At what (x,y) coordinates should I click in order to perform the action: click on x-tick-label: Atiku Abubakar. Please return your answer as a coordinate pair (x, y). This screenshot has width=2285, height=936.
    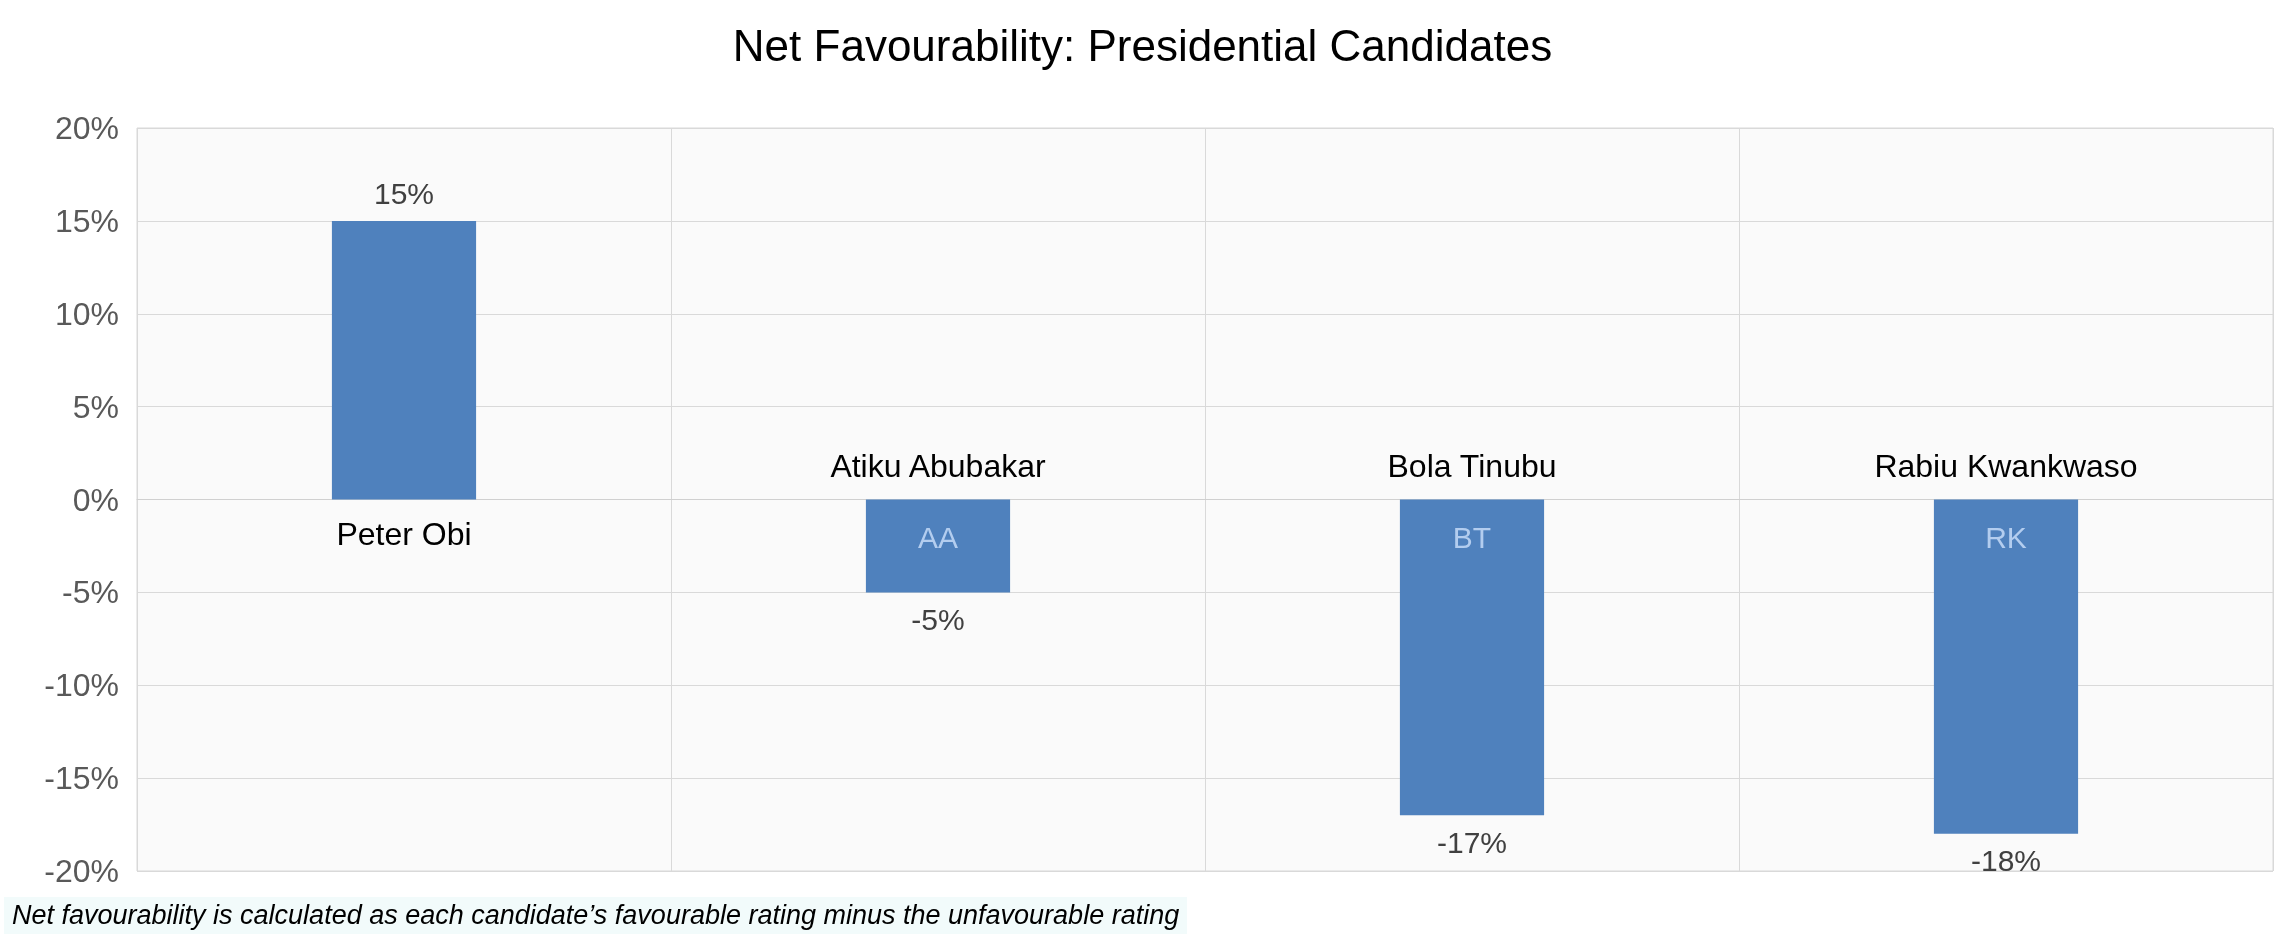
    Looking at the image, I should click on (938, 465).